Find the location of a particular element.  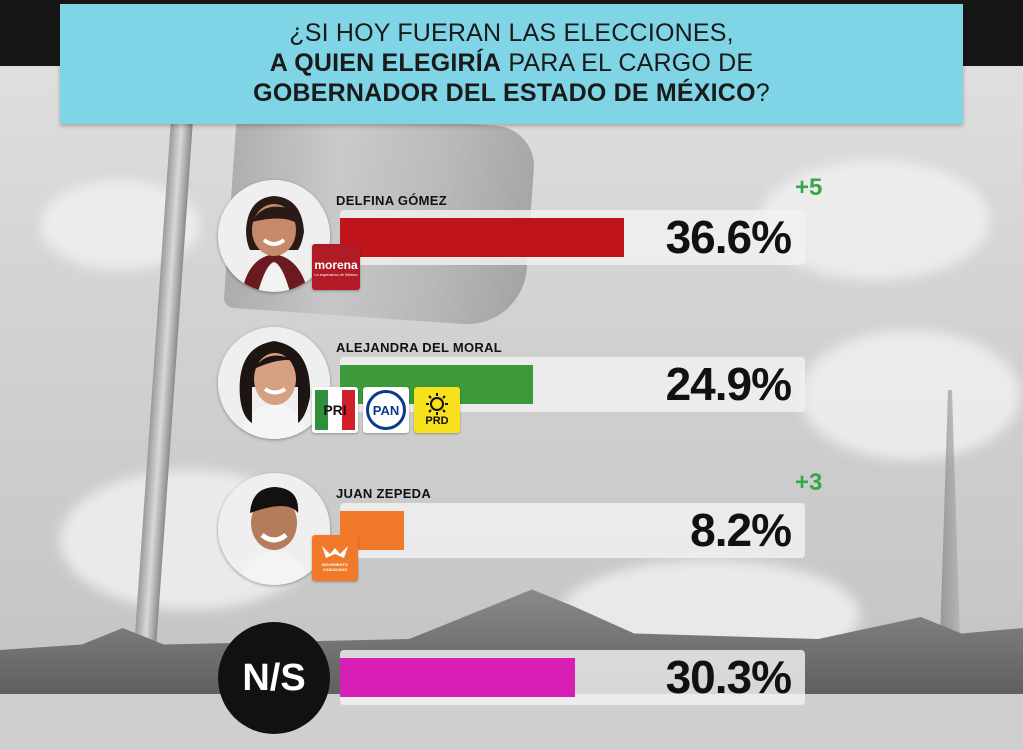

value-label: 30.3% is located at coordinates (728, 677).